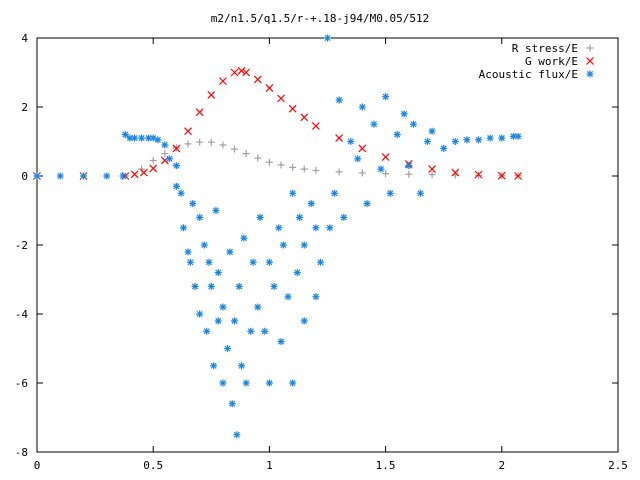  I want to click on x-tick-label: 2.5, so click(618, 465).